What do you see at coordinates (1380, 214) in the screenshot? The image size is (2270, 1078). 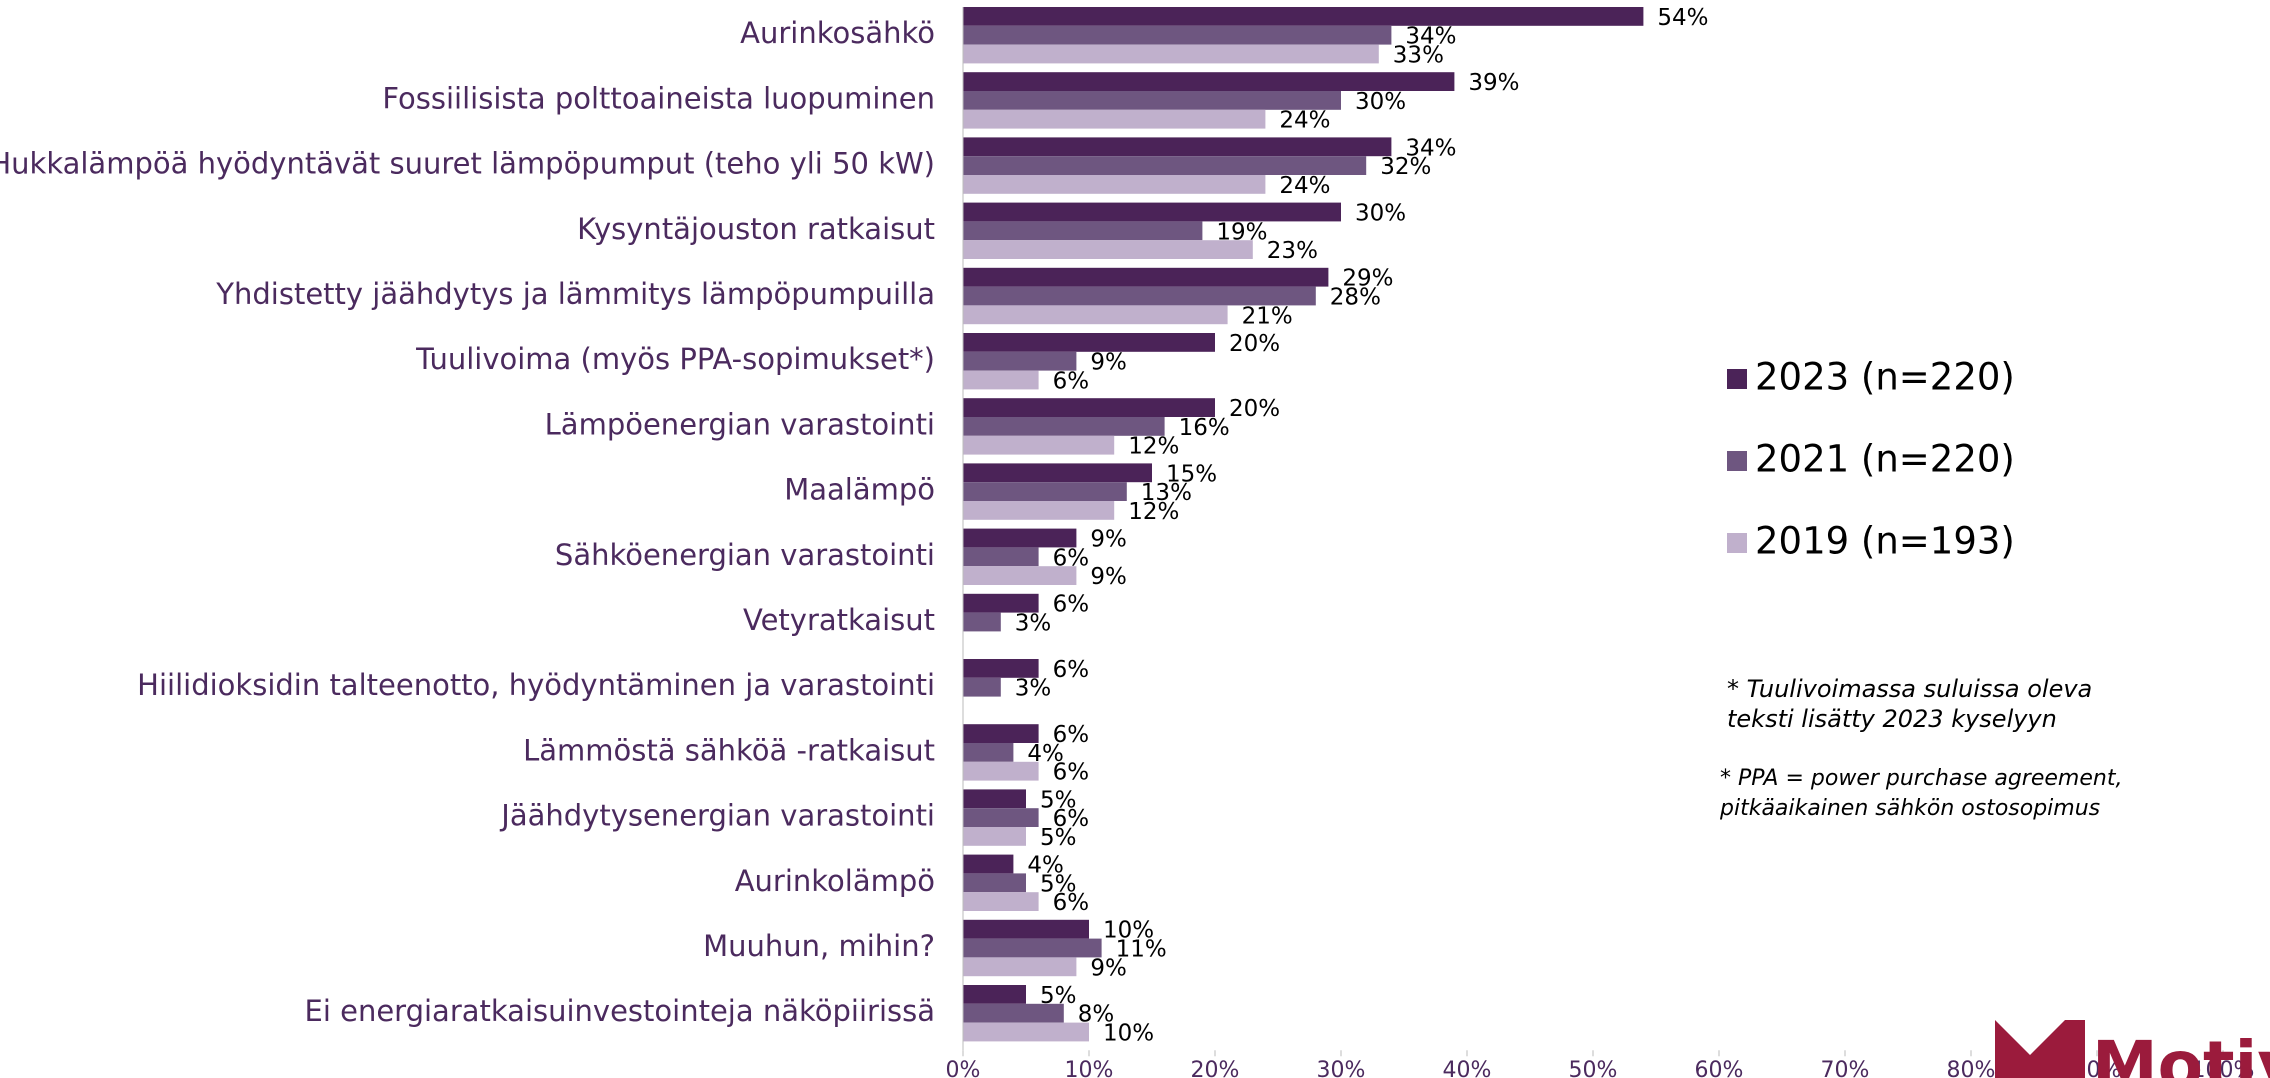 I see `value-label: 30%` at bounding box center [1380, 214].